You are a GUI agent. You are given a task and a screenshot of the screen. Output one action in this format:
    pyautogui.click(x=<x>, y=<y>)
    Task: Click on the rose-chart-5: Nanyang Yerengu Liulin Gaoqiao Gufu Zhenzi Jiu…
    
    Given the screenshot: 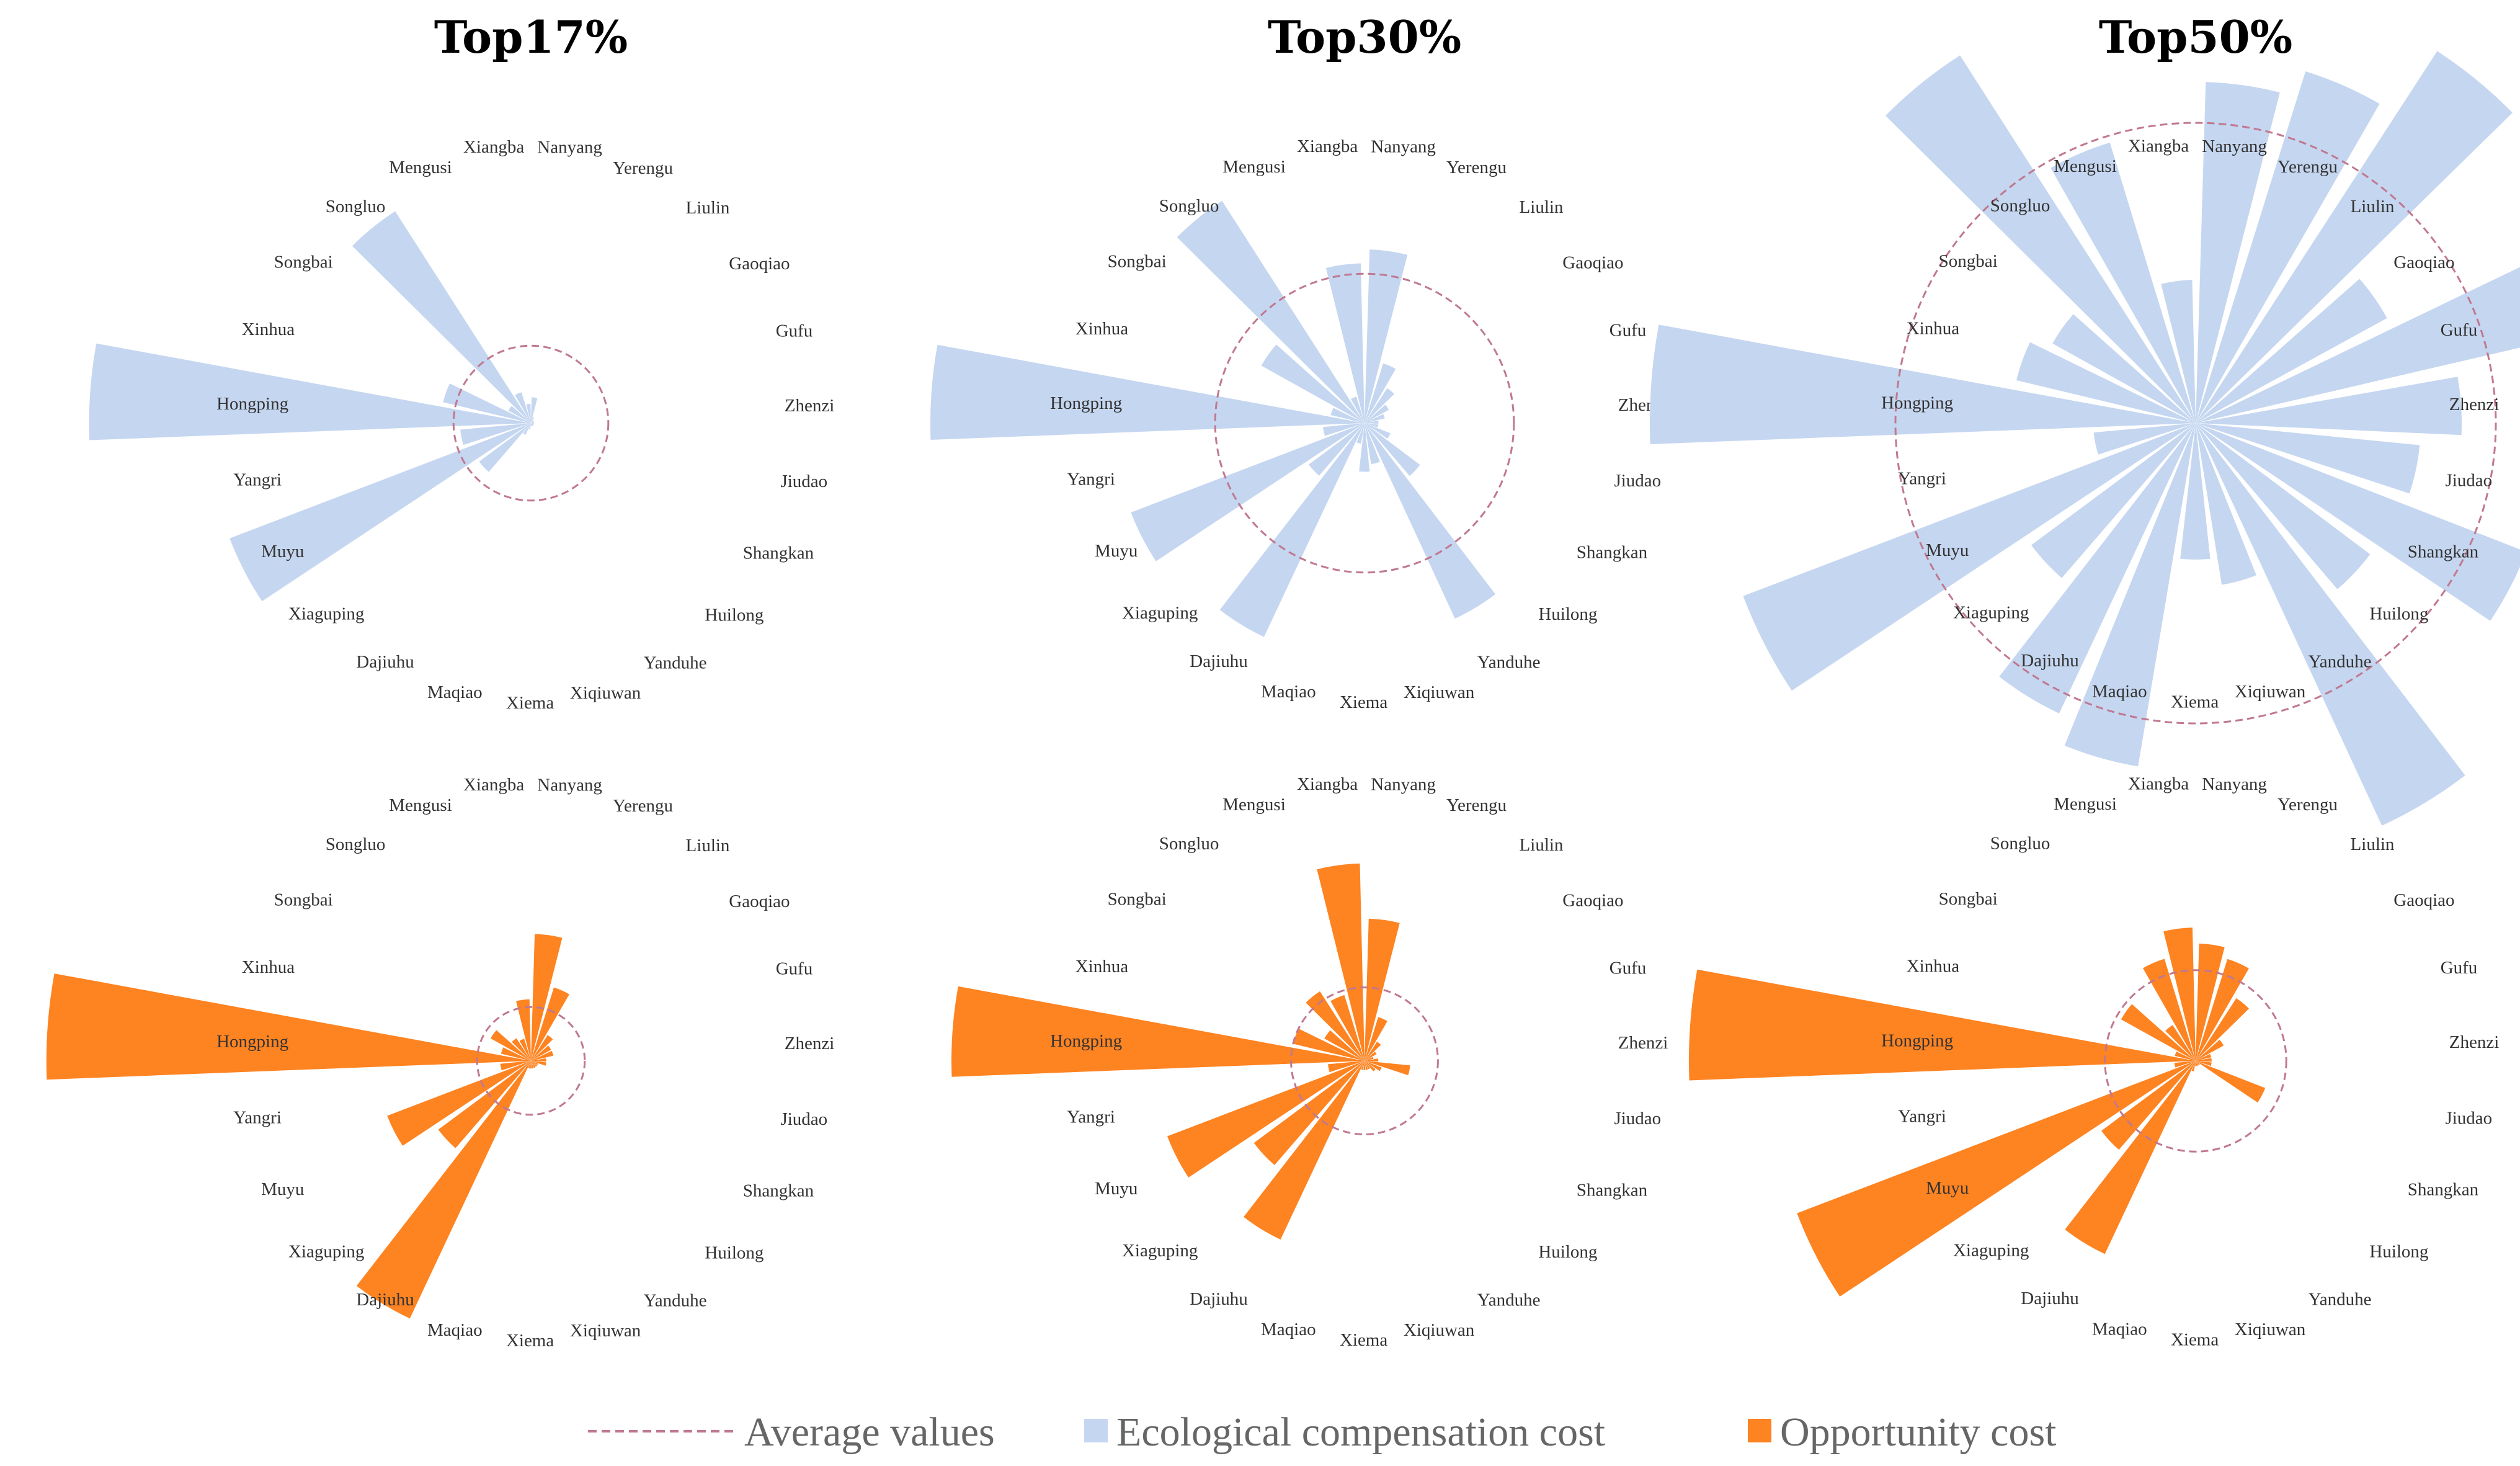 What is the action you would take?
    pyautogui.click(x=1309, y=1062)
    